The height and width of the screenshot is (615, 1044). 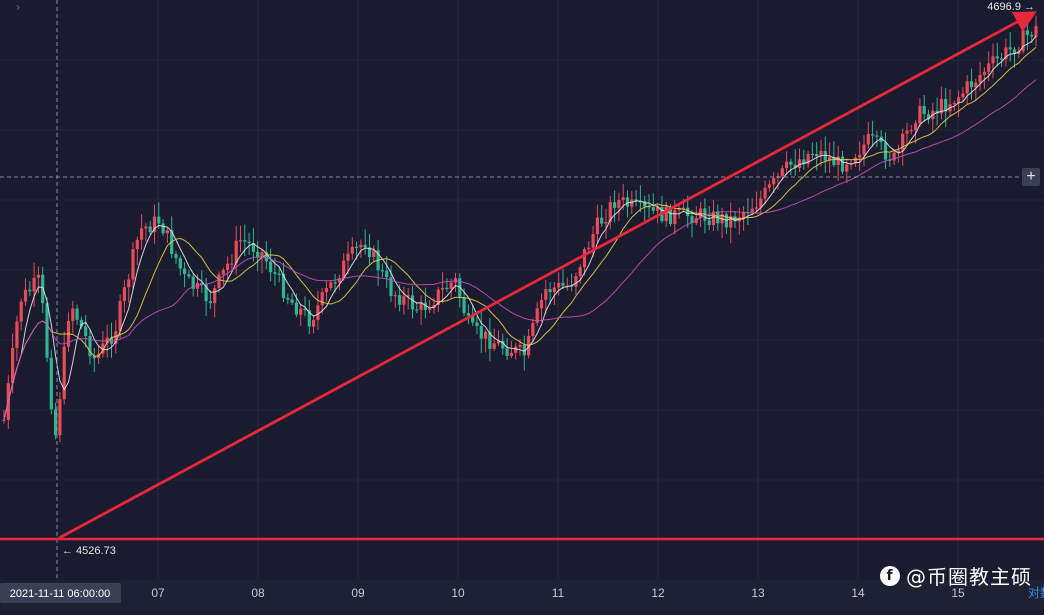 I want to click on add-price-line-button: +, so click(x=1031, y=177).